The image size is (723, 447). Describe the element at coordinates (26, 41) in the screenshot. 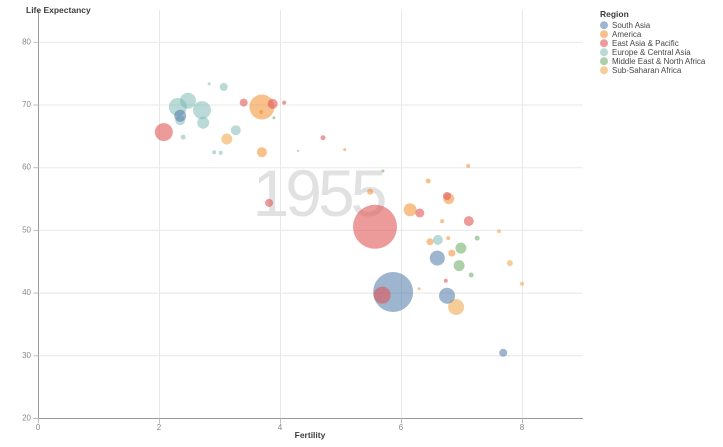

I see `y-tick-label: 80` at that location.